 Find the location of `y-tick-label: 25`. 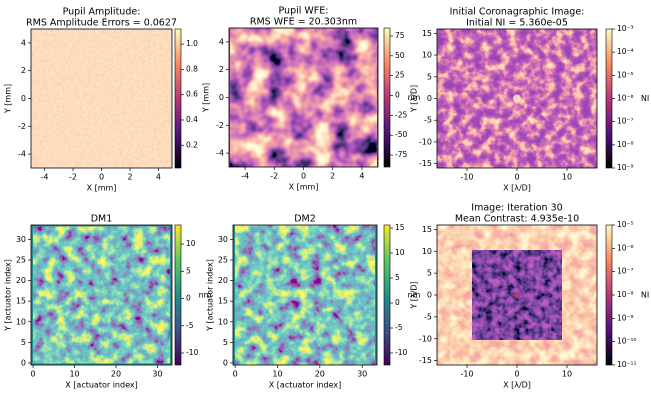

y-tick-label: 25 is located at coordinates (21, 260).